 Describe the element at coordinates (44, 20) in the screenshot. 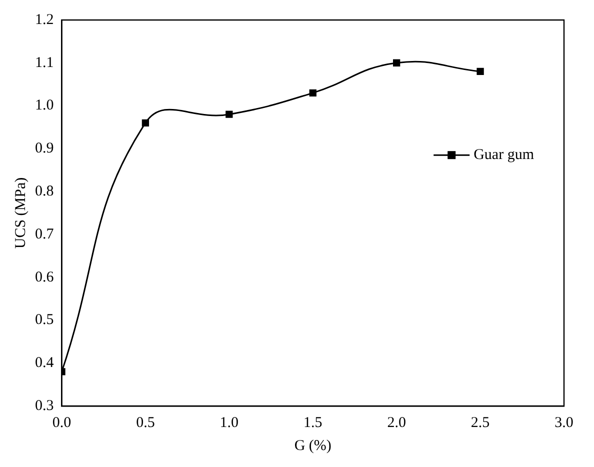

I see `y-tick-label: 1.2` at that location.